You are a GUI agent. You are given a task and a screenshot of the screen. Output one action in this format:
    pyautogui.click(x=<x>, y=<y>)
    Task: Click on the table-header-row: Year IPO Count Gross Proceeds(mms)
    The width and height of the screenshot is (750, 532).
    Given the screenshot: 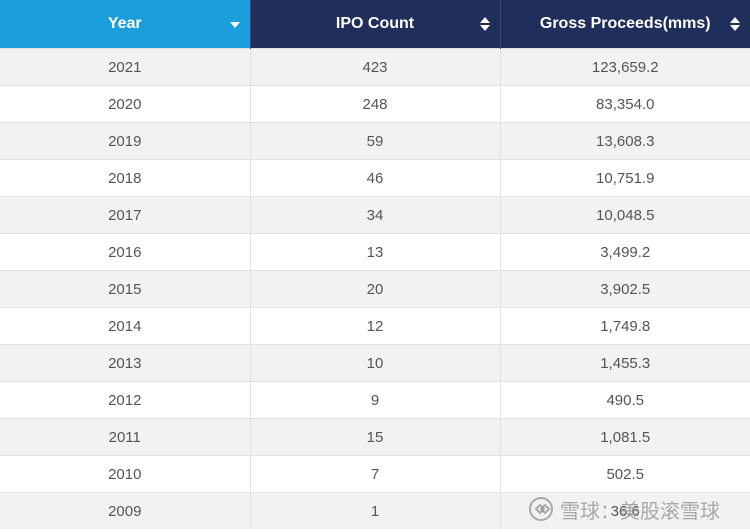 What is the action you would take?
    pyautogui.click(x=375, y=24)
    